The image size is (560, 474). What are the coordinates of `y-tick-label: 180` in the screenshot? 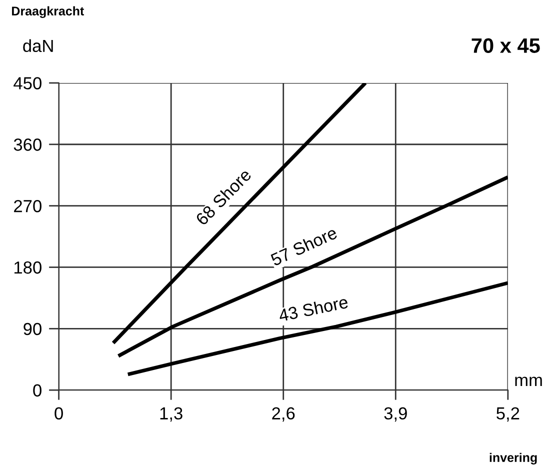 It's located at (28, 267).